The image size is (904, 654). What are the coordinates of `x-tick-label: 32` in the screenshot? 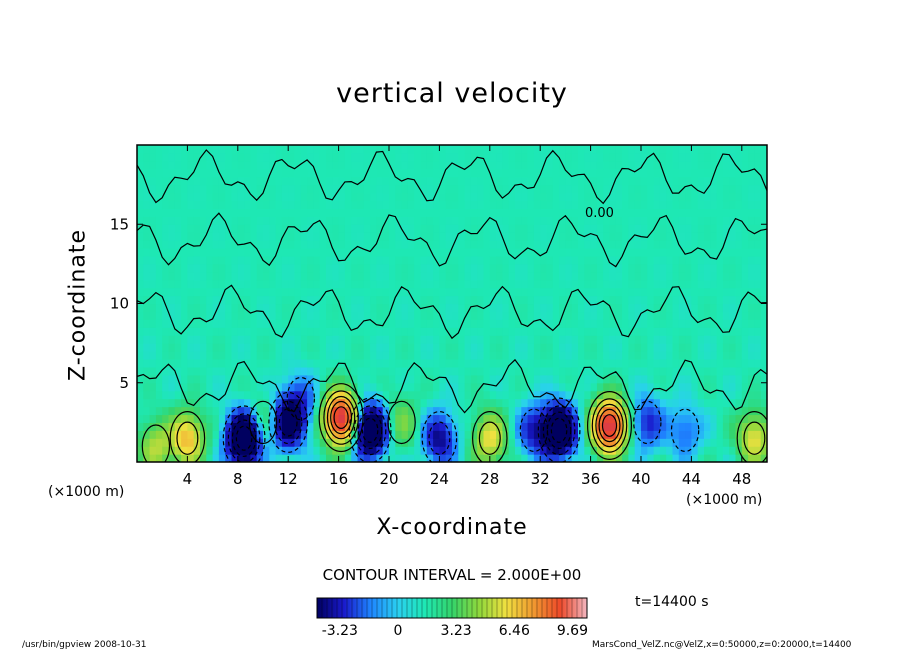 It's located at (540, 479).